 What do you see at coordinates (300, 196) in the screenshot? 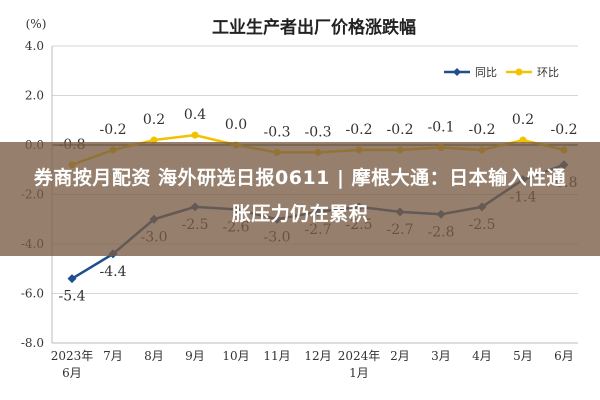
I see `headline-overlay-text: 券商按月配资 海外研选日报0611 | 摩根大通：日本输入性通胀压力仍在累积` at bounding box center [300, 196].